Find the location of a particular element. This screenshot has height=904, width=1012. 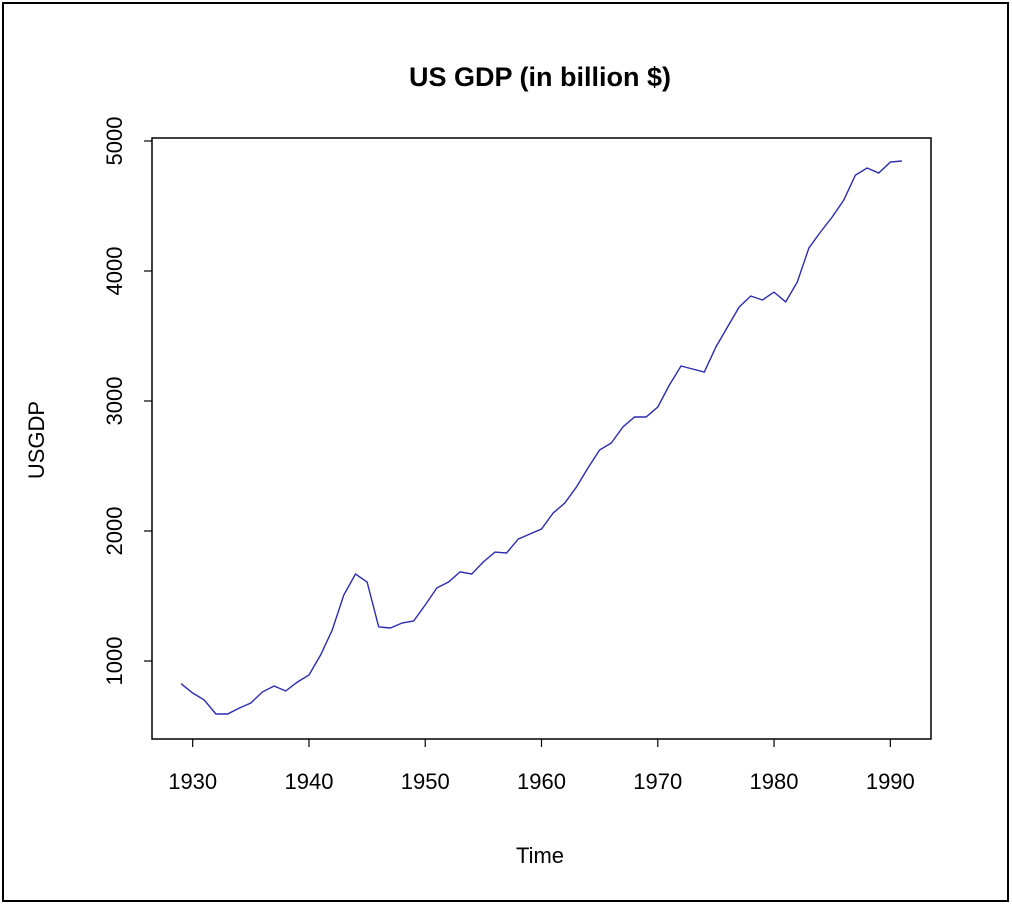

y-axis: 1000 2000 3000 4000 5000 is located at coordinates (127, 401).